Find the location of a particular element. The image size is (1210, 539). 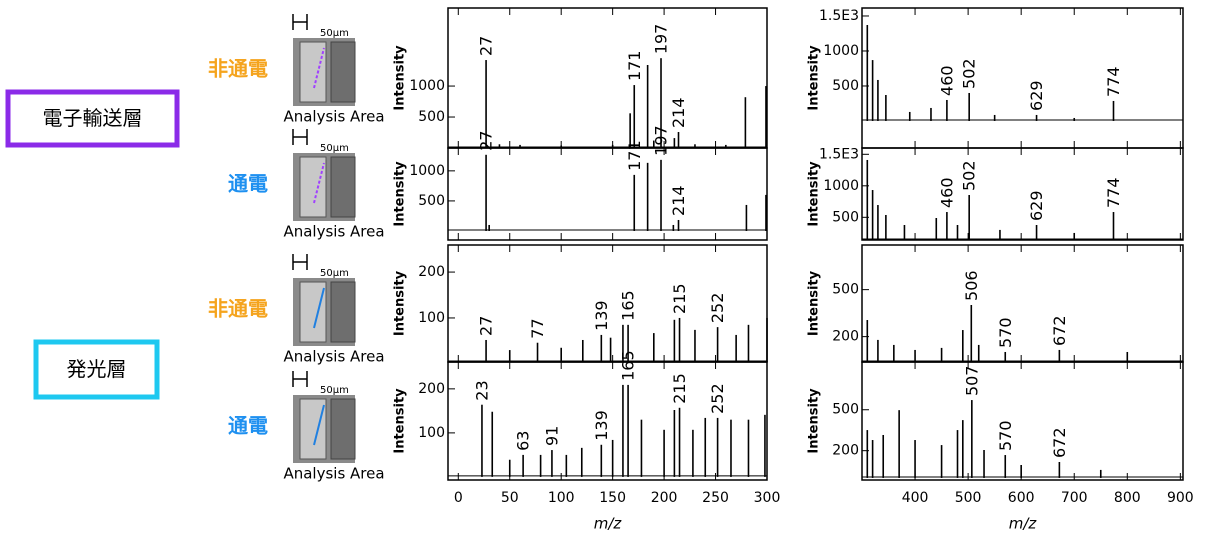

peak-label: 197 is located at coordinates (661, 140).